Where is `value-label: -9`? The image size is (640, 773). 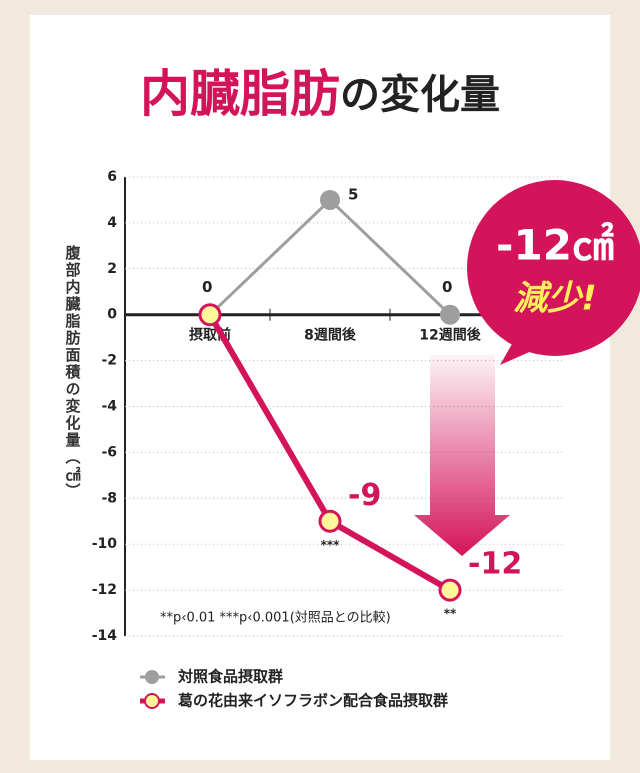
value-label: -9 is located at coordinates (364, 495).